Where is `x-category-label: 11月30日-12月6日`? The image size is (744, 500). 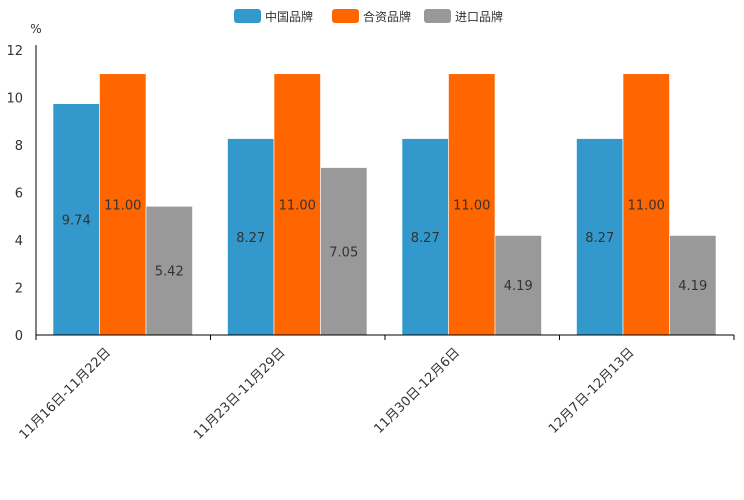 x-category-label: 11月30日-12月6日 is located at coordinates (417, 391).